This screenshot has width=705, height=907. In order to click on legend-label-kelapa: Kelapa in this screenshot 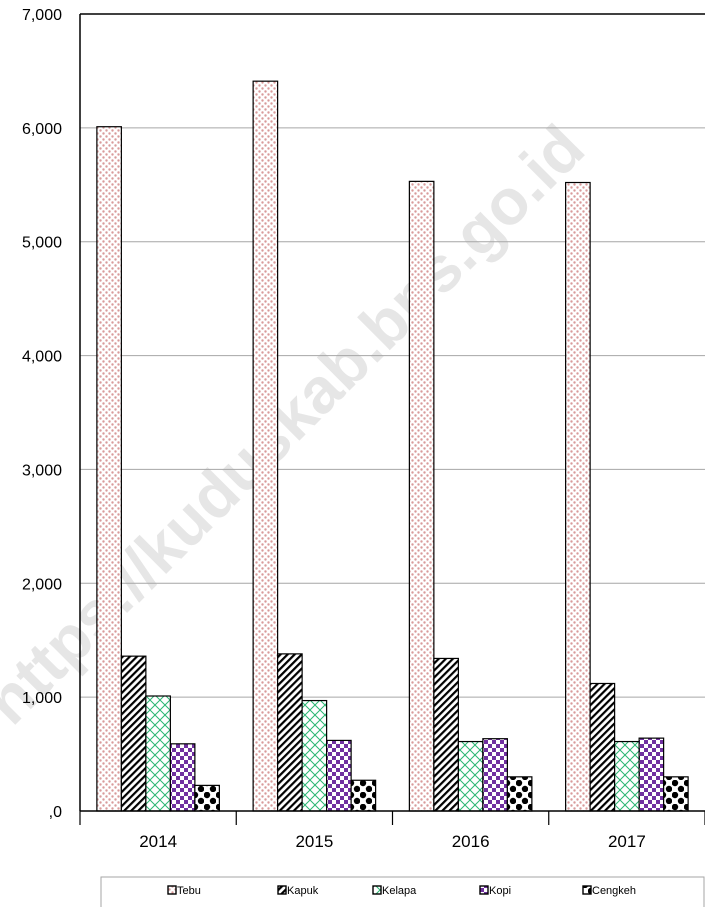, I will do `click(399, 891)`.